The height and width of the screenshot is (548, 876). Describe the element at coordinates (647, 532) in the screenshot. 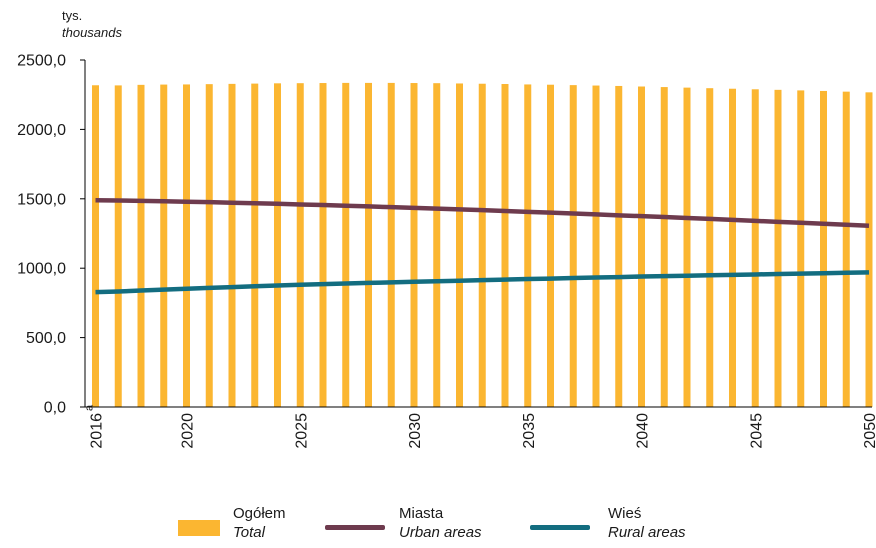

I see `legend-label-en: Rural areas` at that location.